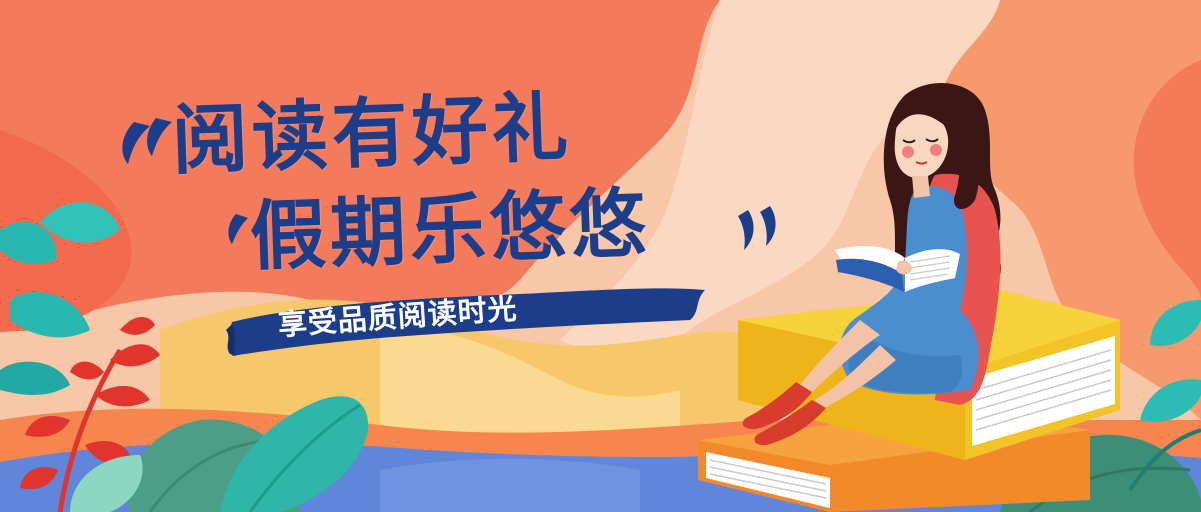 The height and width of the screenshot is (512, 1201). Describe the element at coordinates (921, 187) in the screenshot. I see `neck` at that location.